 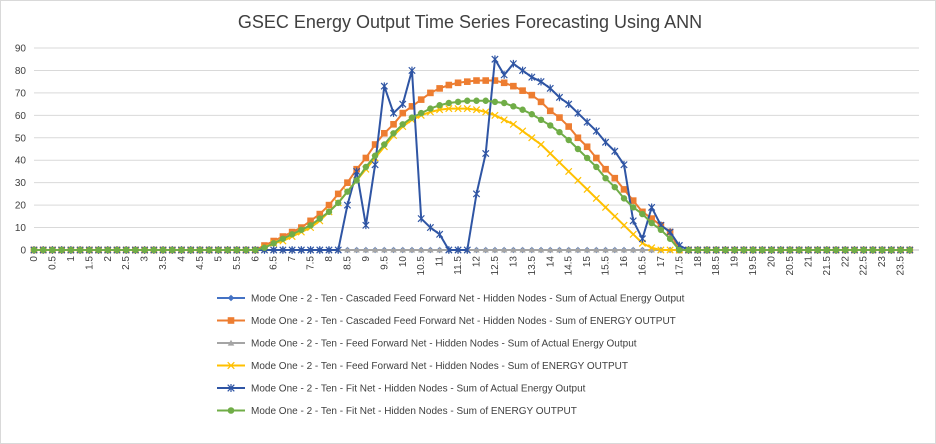 What do you see at coordinates (21, 228) in the screenshot?
I see `y-tick-label: 10` at bounding box center [21, 228].